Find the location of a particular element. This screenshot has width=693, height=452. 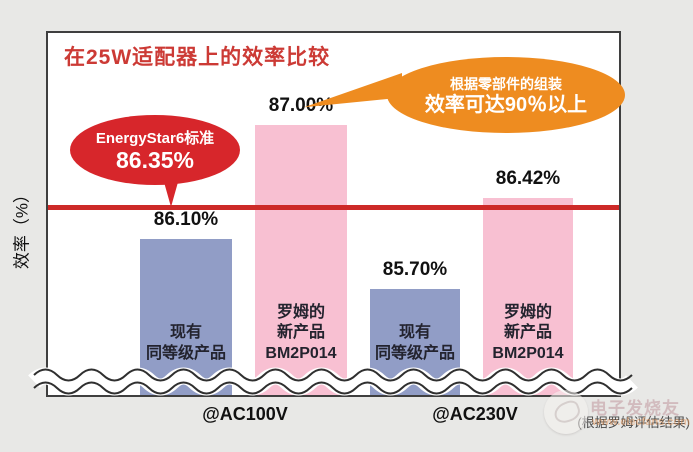

chart-title: 在25W适配器上的效率比较 is located at coordinates (197, 57).